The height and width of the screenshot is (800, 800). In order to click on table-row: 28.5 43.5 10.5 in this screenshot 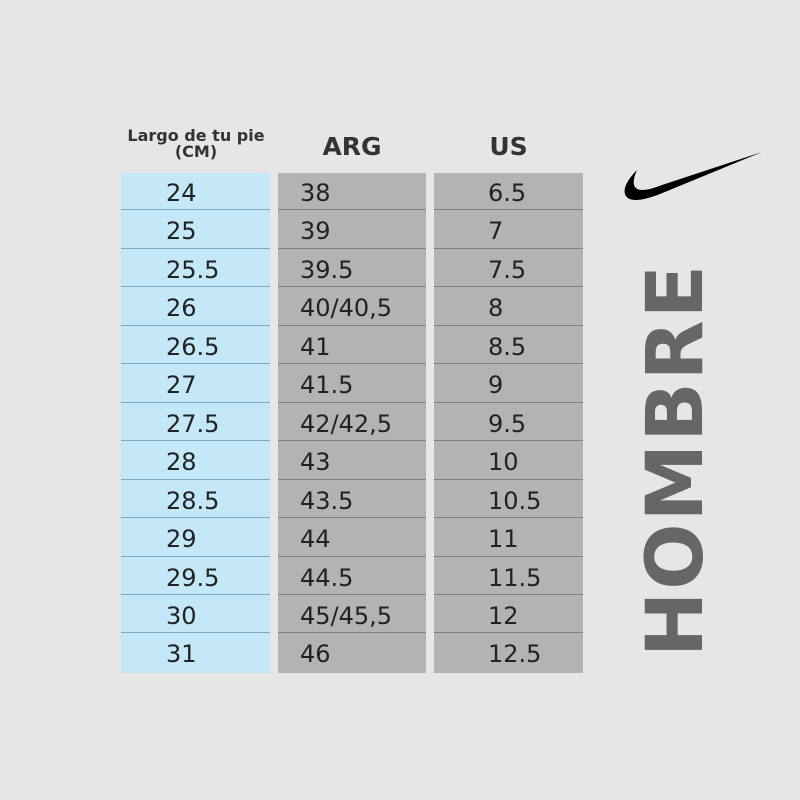, I will do `click(400, 500)`.